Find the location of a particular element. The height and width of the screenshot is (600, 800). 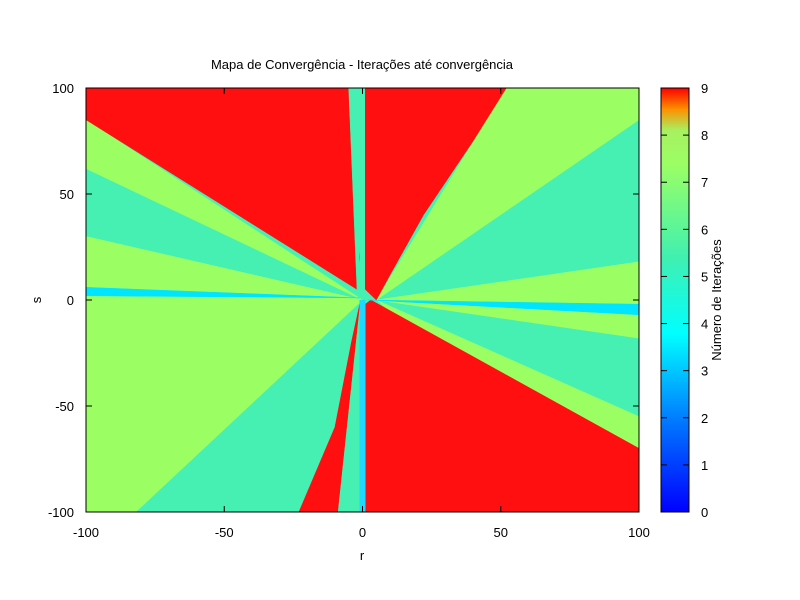

colorbar-ticks: 0 1 2 3 4 5 6 7 8 9 is located at coordinates (684, 300).